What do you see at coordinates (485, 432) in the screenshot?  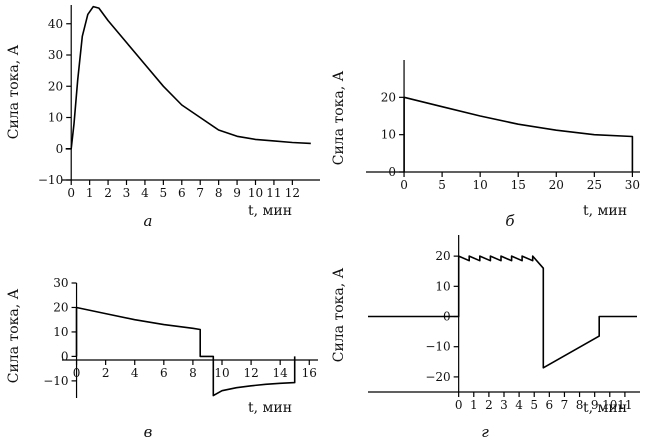 I see `panel-label: г` at bounding box center [485, 432].